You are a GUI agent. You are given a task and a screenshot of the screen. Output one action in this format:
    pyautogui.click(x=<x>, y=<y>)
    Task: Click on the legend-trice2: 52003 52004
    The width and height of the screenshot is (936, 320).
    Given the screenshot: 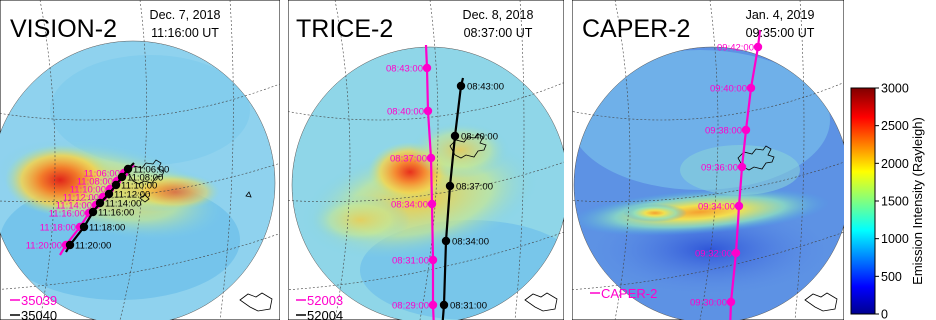 What is the action you would take?
    pyautogui.click(x=319, y=306)
    